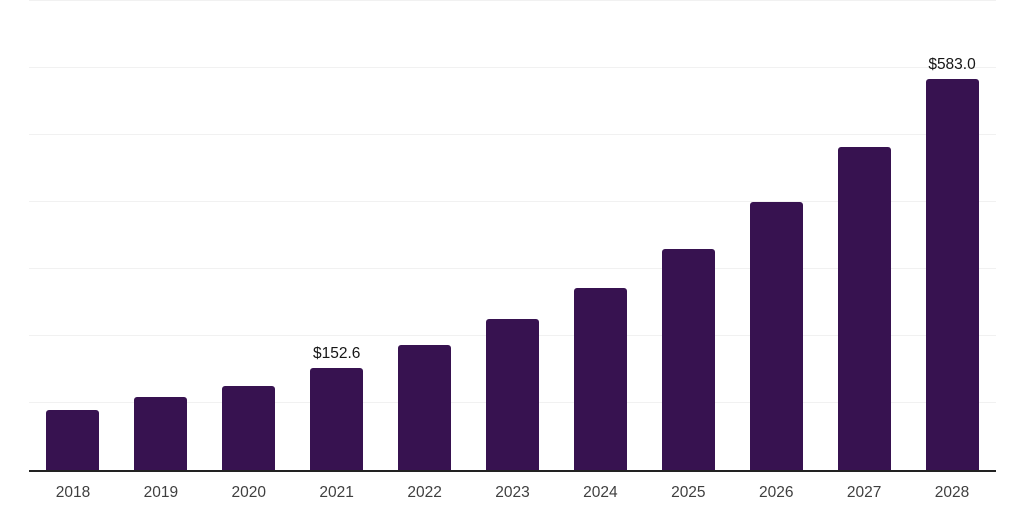  Describe the element at coordinates (688, 359) in the screenshot. I see `bar-2025` at that location.